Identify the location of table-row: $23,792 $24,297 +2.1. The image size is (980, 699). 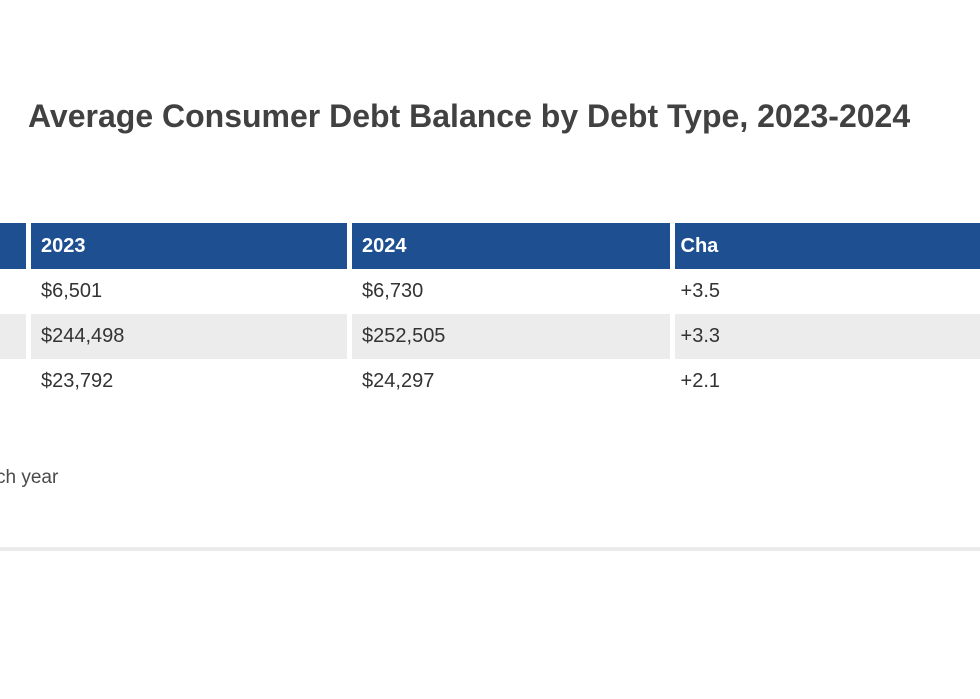
(490, 381).